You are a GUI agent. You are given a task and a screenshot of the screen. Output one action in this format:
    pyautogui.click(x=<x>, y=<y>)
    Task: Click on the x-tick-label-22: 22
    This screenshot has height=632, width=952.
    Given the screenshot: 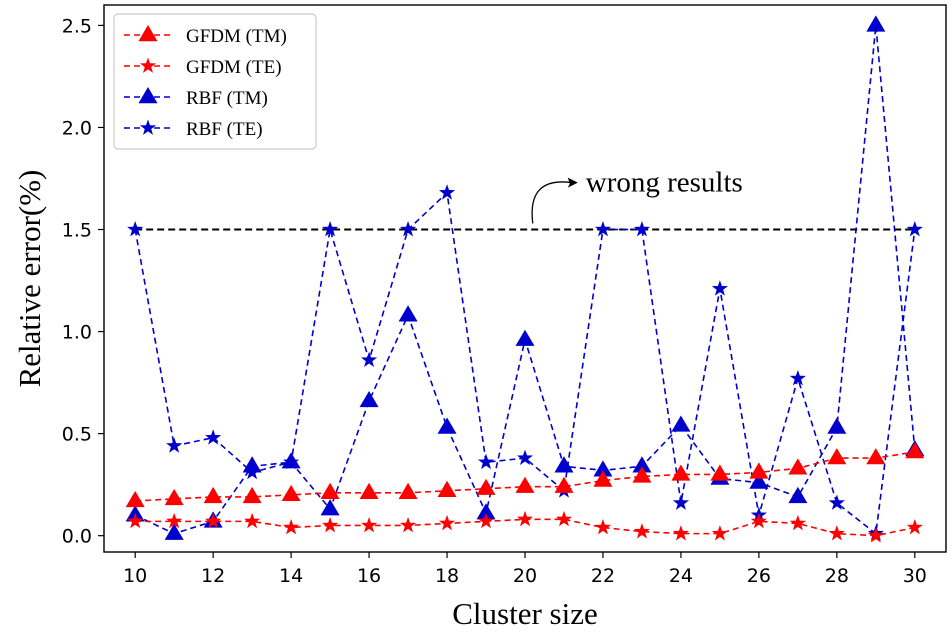 What is the action you would take?
    pyautogui.click(x=603, y=576)
    